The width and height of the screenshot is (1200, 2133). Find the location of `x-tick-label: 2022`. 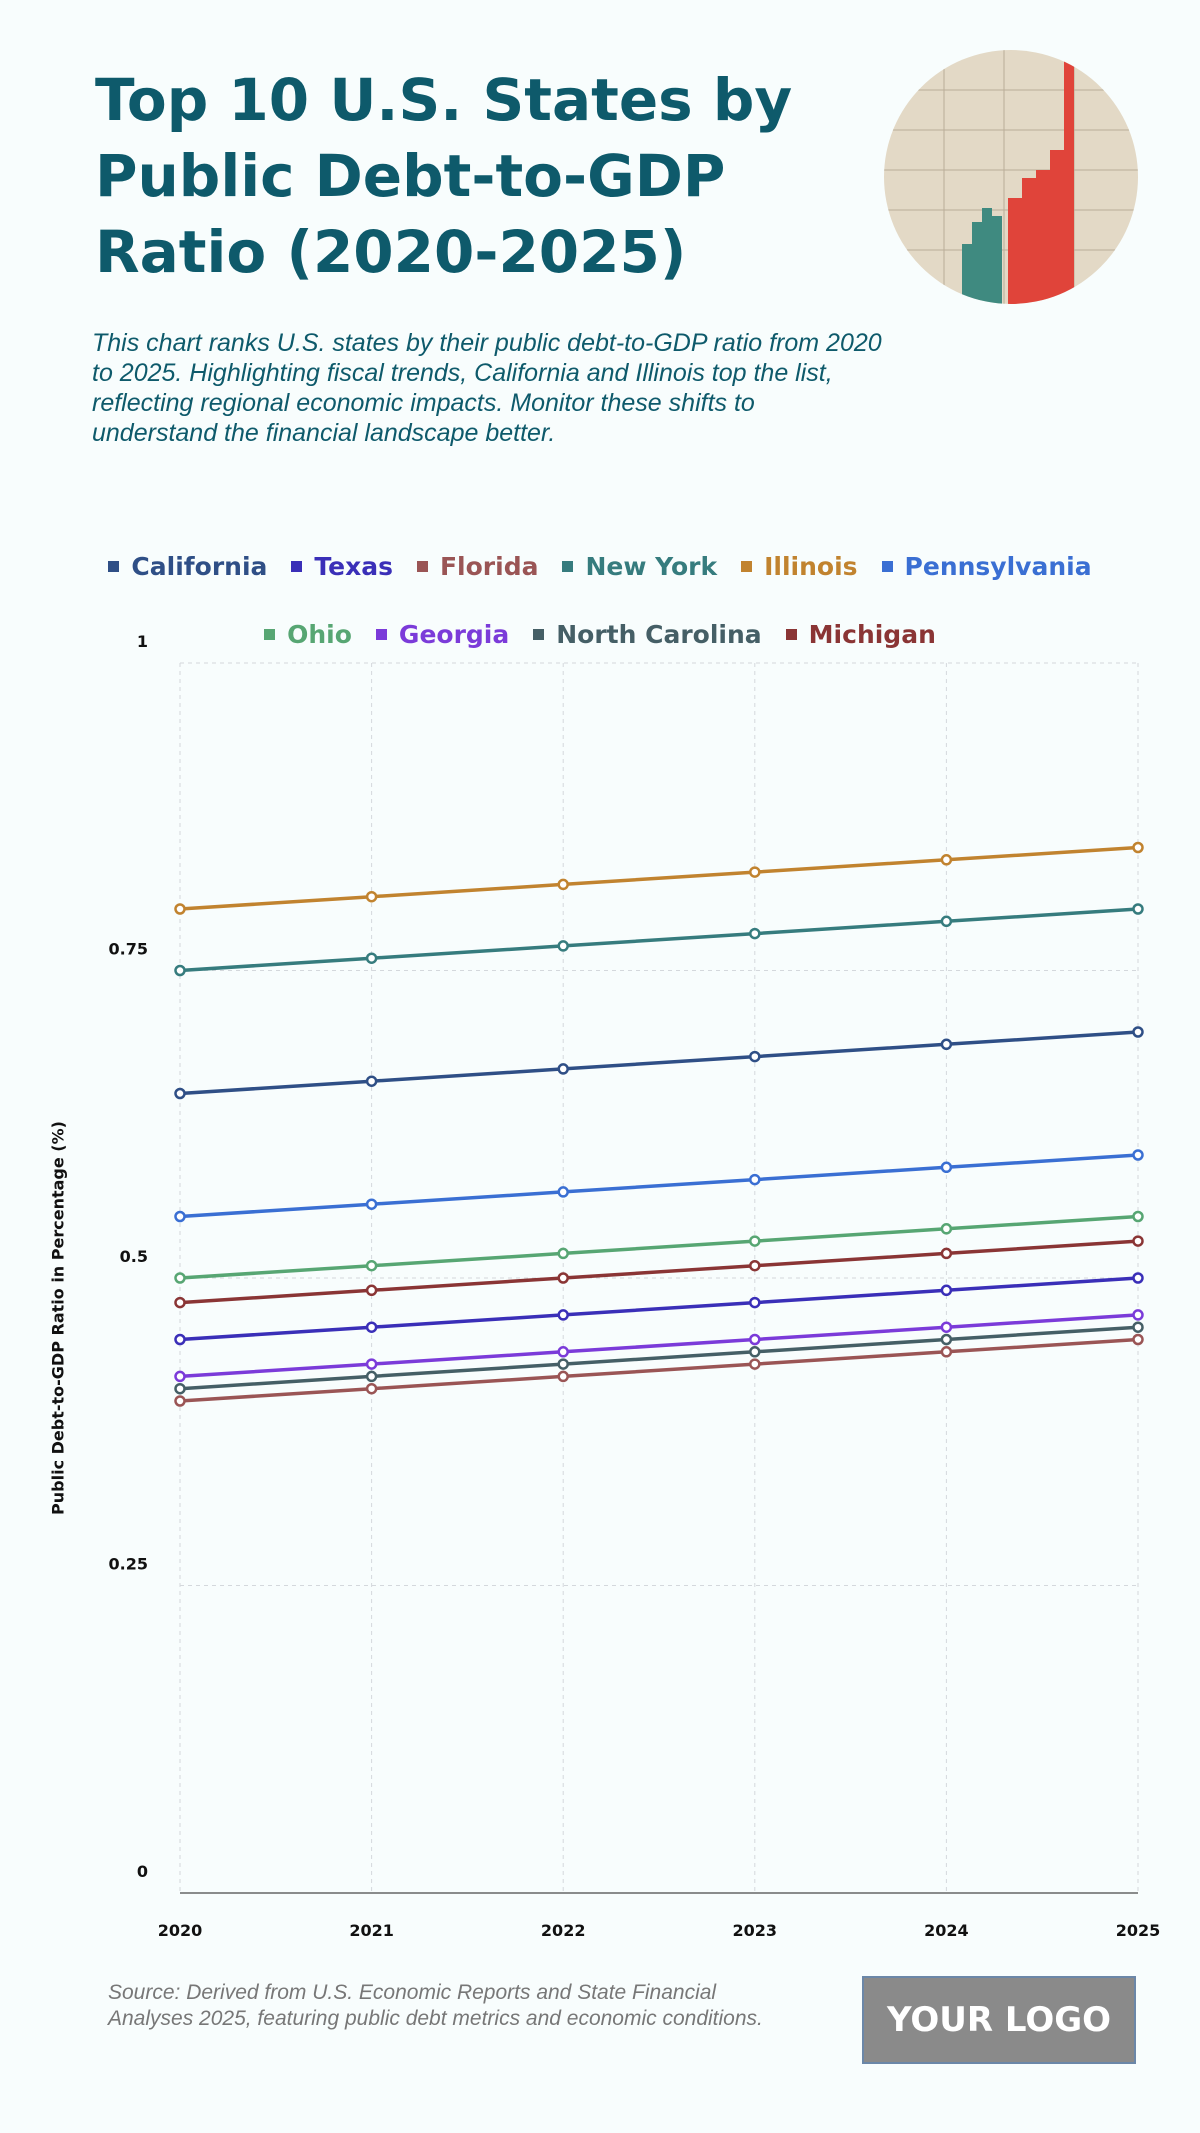

x-tick-label: 2022 is located at coordinates (563, 1930).